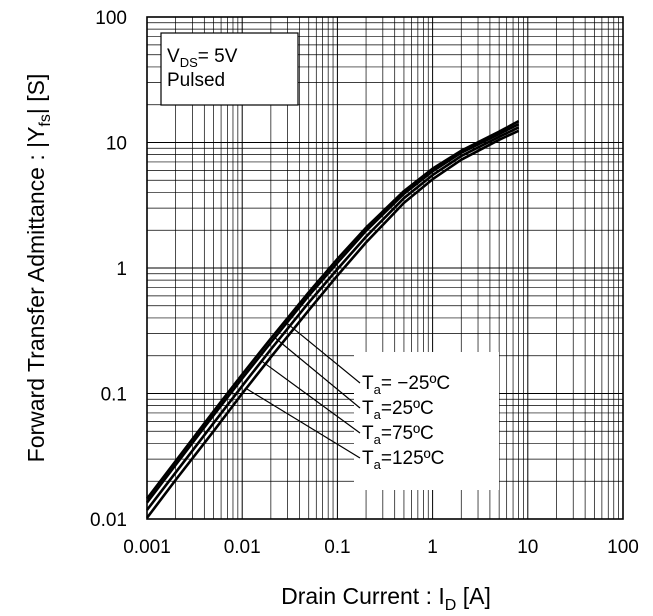  I want to click on condition-vds: VDS= 5V, so click(202, 58).